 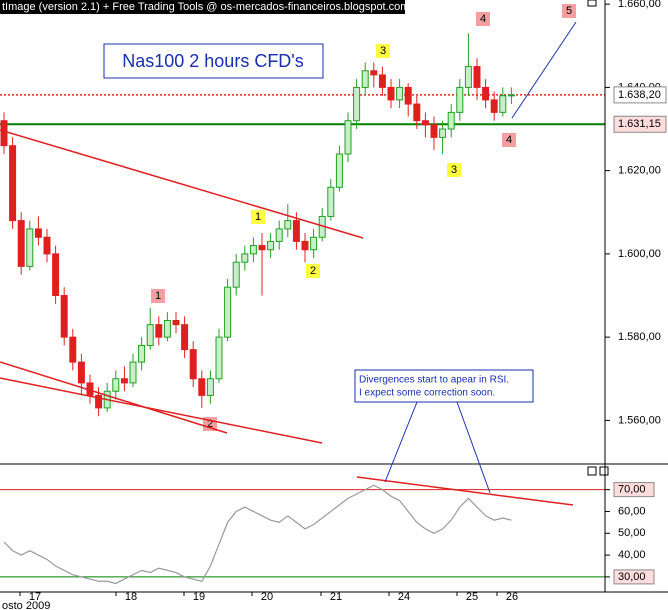 I want to click on y-tick-label: 1.660,00, so click(x=639, y=5).